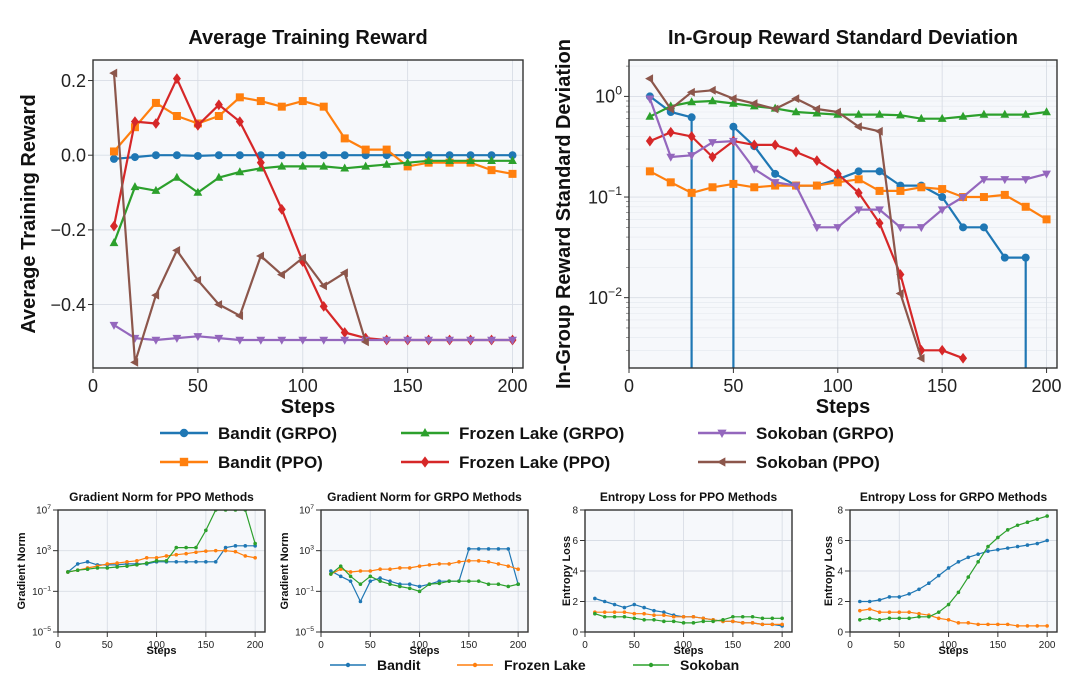 The width and height of the screenshot is (1080, 687). Describe the element at coordinates (303, 386) in the screenshot. I see `x-tick-label: 100` at that location.